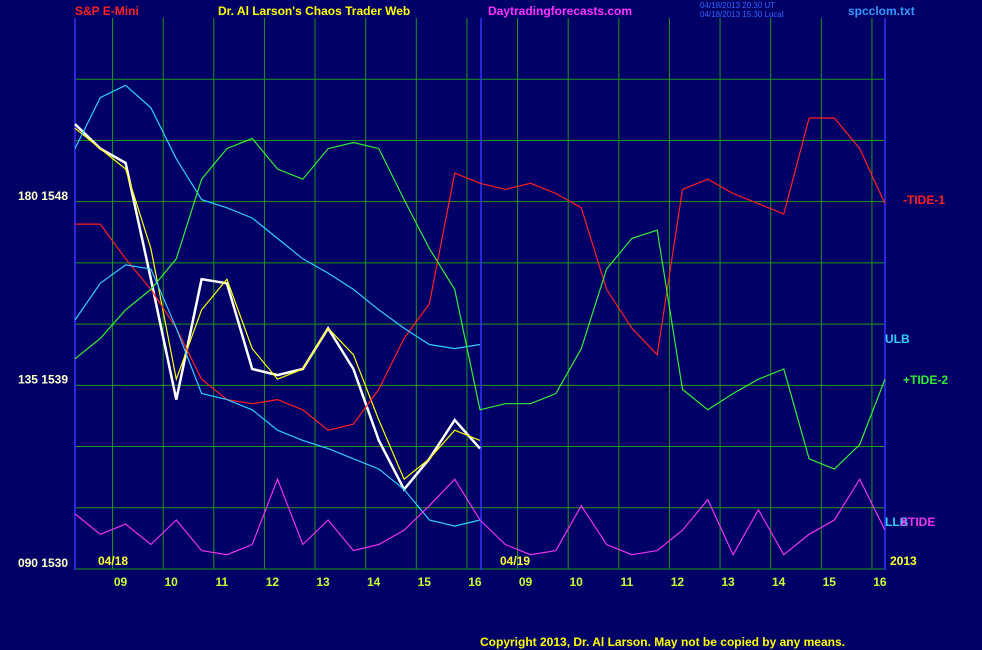  Describe the element at coordinates (925, 380) in the screenshot. I see `series-label: +TIDE-2` at that location.